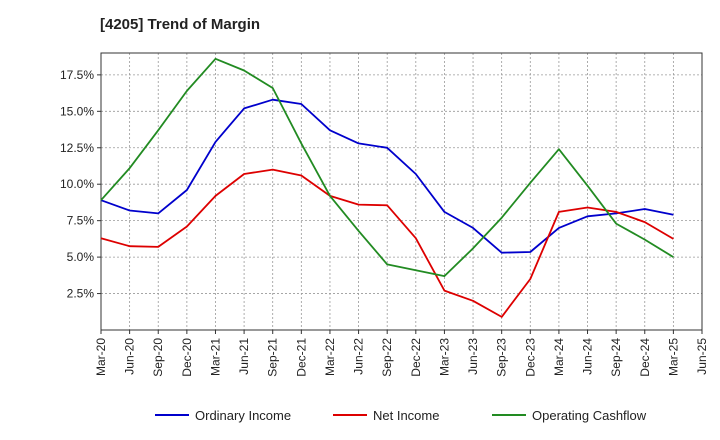 The height and width of the screenshot is (440, 720). I want to click on x-tick-label: Dec-24, so click(645, 357).